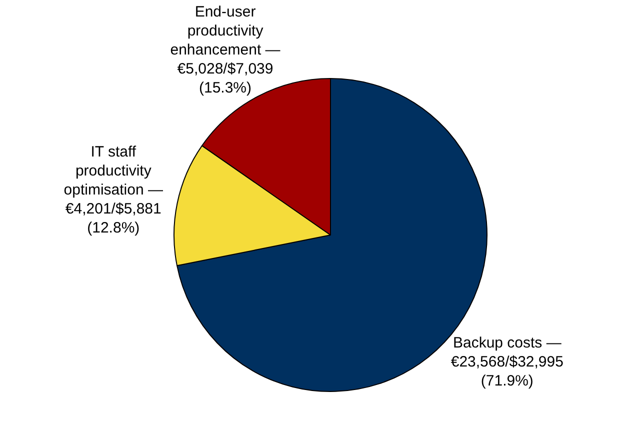  I want to click on data-label: €23,568/$32,995 (71.9%), so click(507, 371).